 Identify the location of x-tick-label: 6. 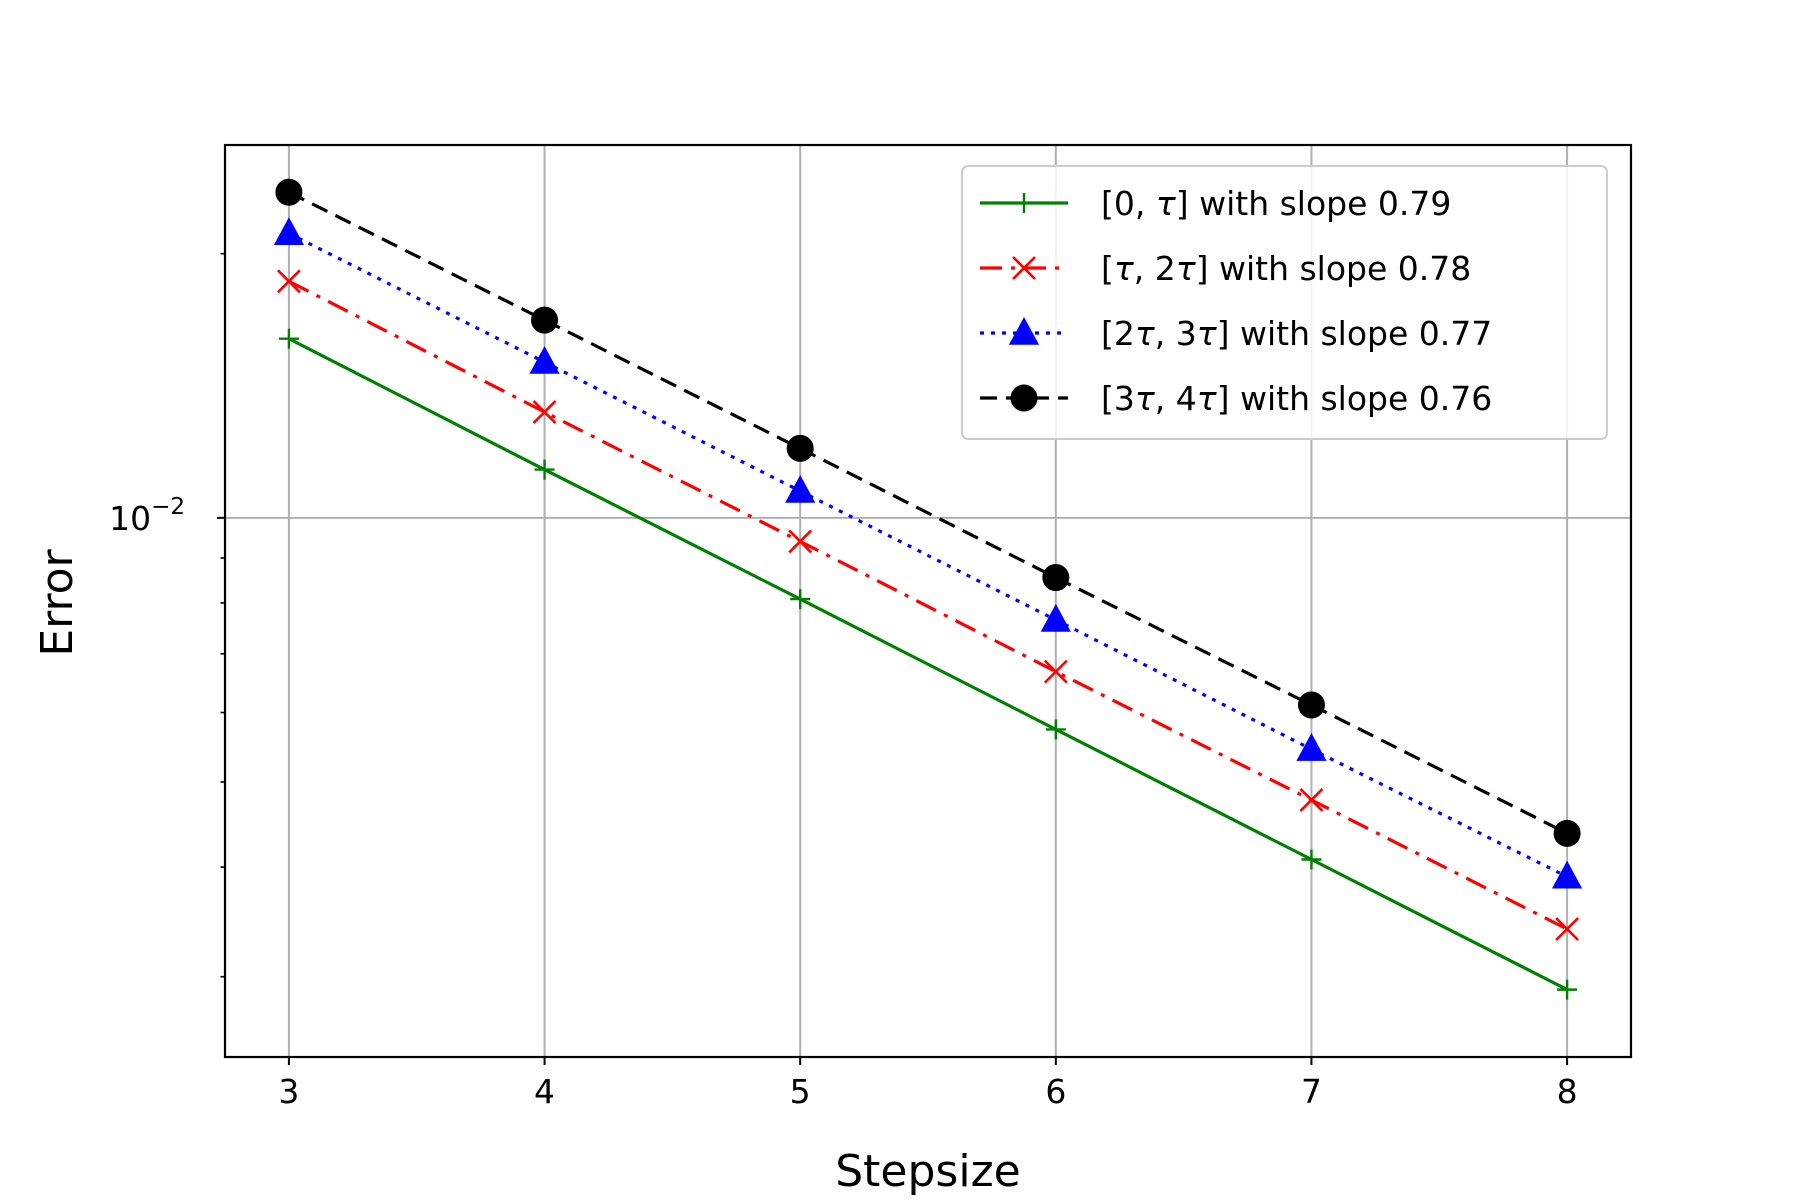
(1055, 1091).